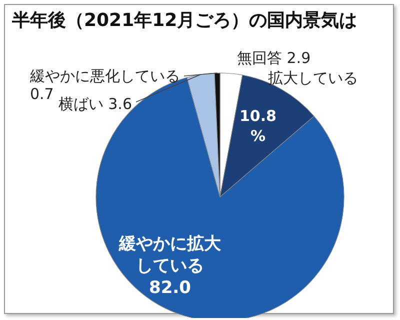 The image size is (400, 320). What do you see at coordinates (170, 288) in the screenshot?
I see `data-label: 82.0` at bounding box center [170, 288].